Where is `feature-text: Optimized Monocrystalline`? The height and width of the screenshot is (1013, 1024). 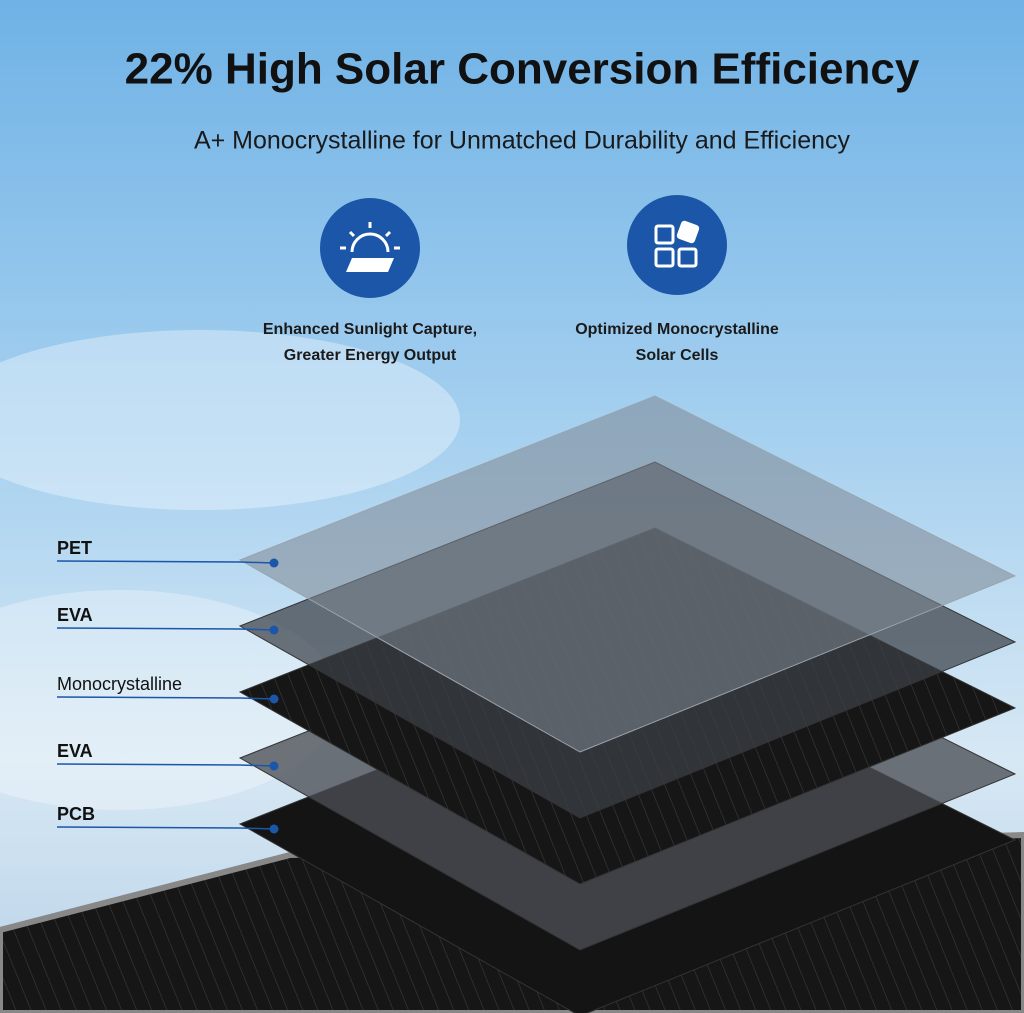 feature-text: Optimized Monocrystalline is located at coordinates (677, 329).